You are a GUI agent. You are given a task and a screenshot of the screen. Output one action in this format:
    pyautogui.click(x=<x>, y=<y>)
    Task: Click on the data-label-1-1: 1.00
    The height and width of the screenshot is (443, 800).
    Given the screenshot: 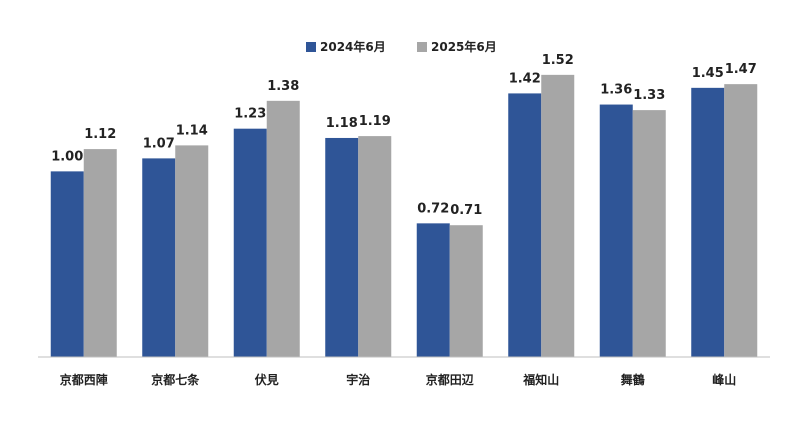 What is the action you would take?
    pyautogui.click(x=67, y=156)
    